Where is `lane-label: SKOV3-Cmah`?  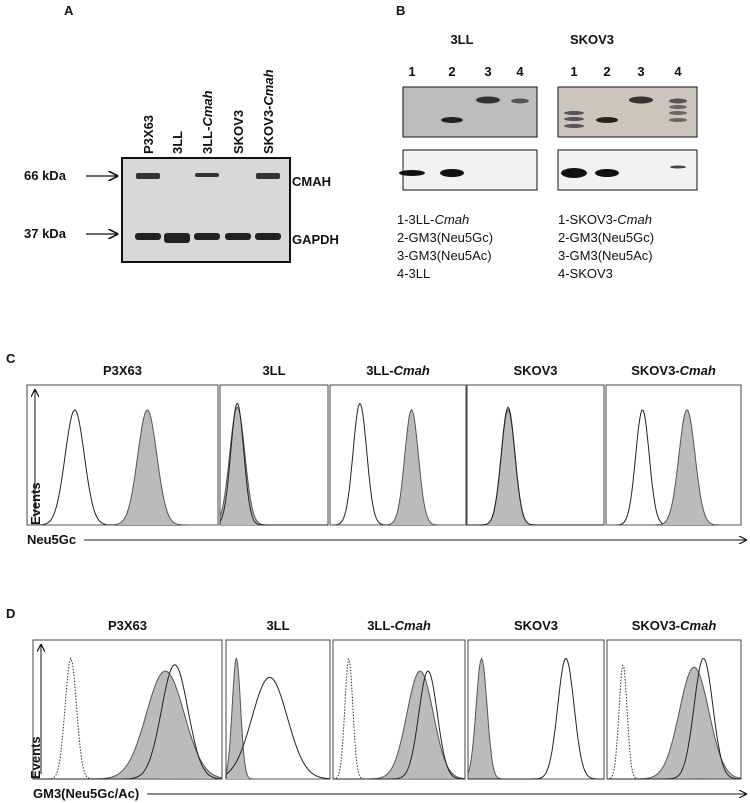
lane-label: SKOV3-Cmah is located at coordinates (268, 111).